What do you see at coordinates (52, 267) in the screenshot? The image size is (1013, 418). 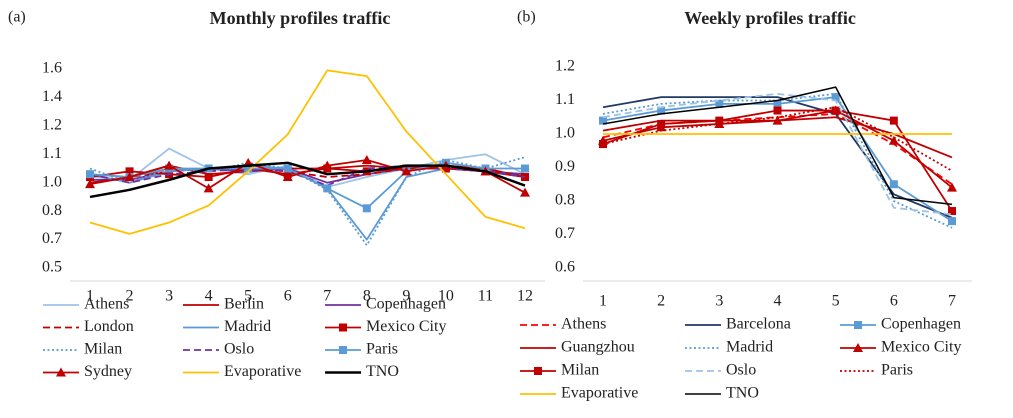 I see `y-tick-label: 0.5` at bounding box center [52, 267].